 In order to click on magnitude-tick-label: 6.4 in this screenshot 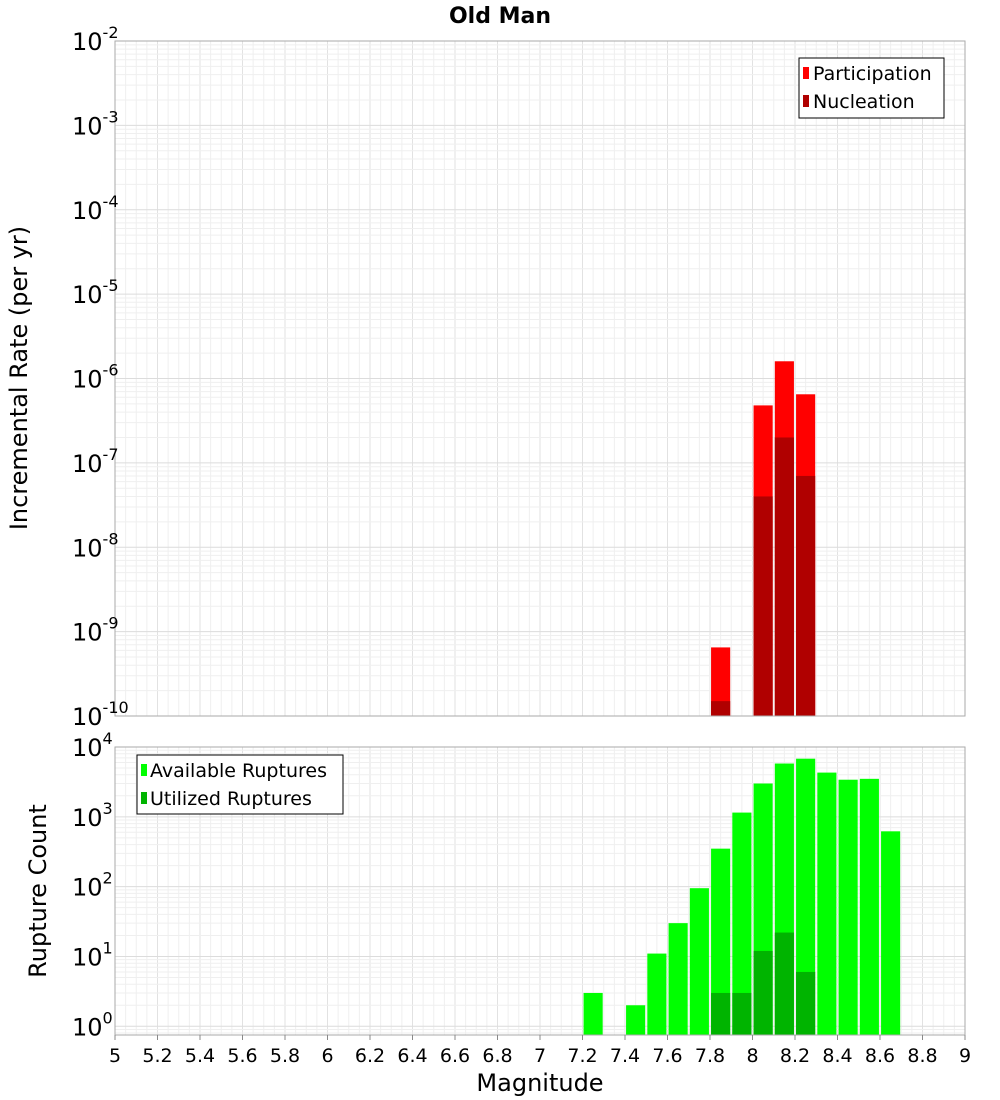, I will do `click(412, 1056)`.